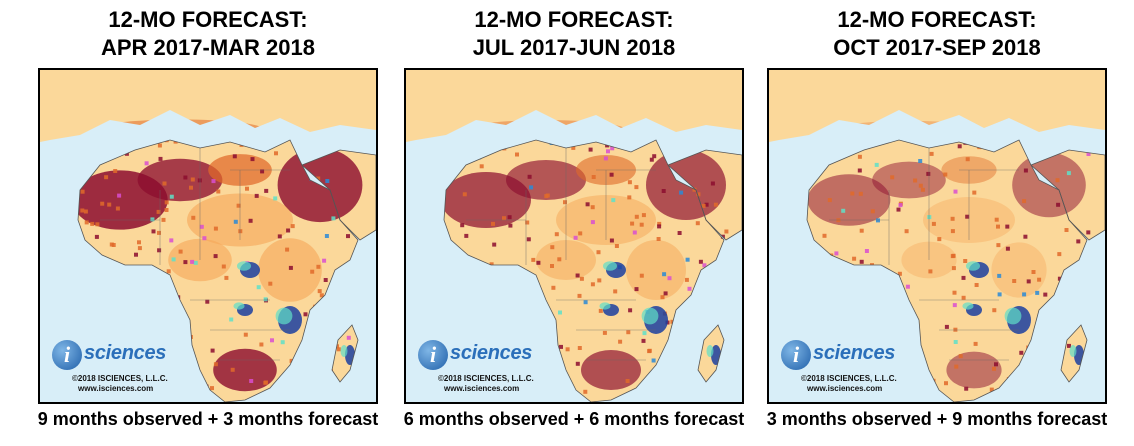 The width and height of the screenshot is (1134, 446). I want to click on panel-title: 12-MO FORECAST: APR 2017-MAR 2018, so click(208, 34).